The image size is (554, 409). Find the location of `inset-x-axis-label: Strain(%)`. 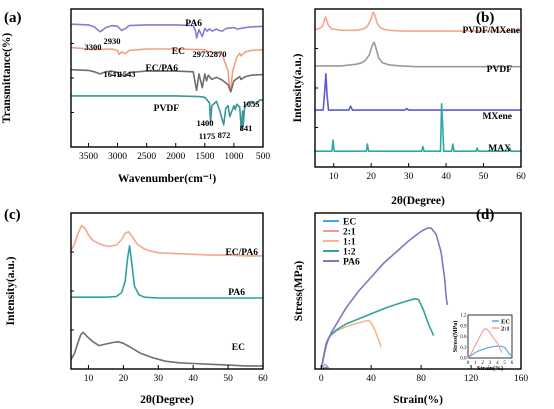

inset-x-axis-label: Strain(%) is located at coordinates (490, 368).